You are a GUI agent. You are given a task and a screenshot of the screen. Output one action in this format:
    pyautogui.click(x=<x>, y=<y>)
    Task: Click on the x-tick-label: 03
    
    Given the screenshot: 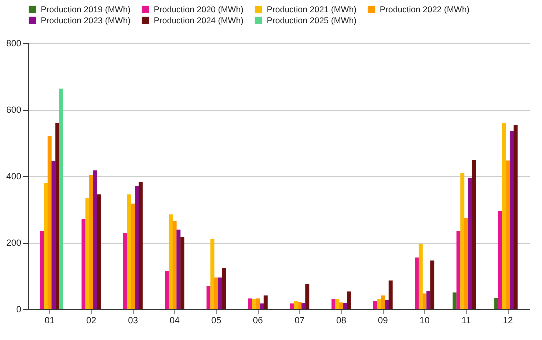 What is the action you would take?
    pyautogui.click(x=133, y=321)
    